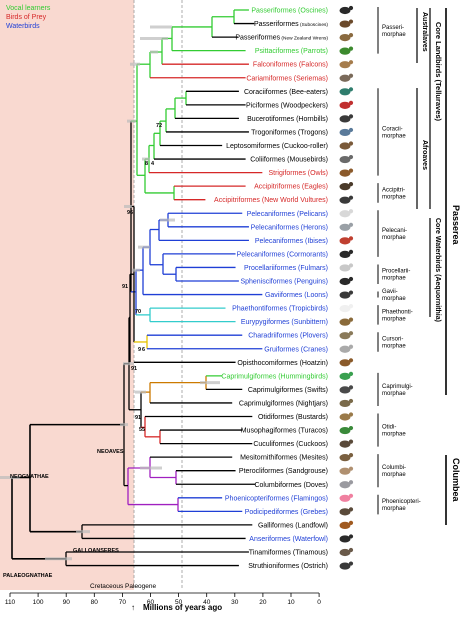 The image size is (474, 617). Describe the element at coordinates (146, 164) in the screenshot. I see `support-value: 8` at that location.